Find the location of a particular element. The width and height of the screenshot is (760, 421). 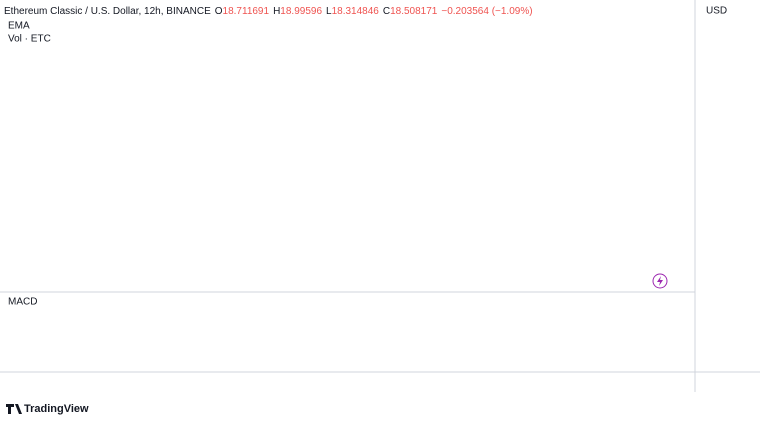

currency: USD is located at coordinates (716, 11).